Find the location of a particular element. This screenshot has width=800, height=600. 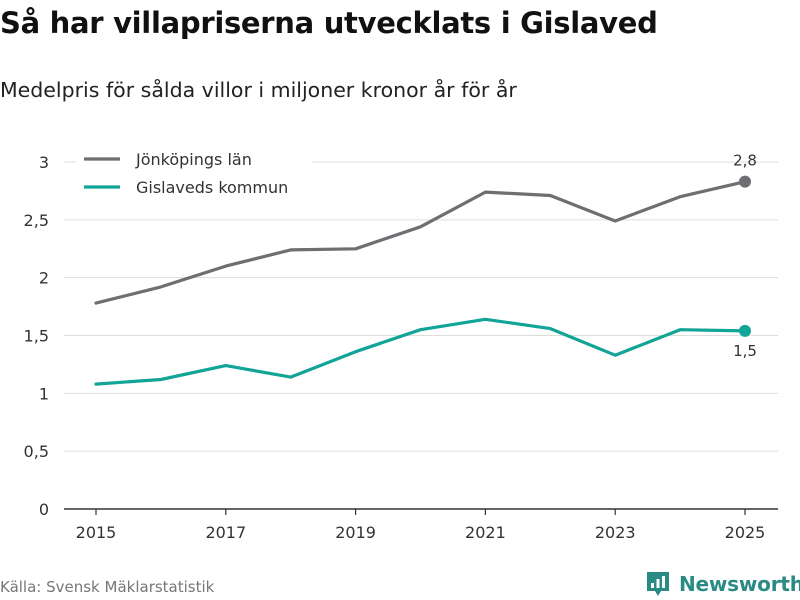

x-axis-ticks: 2015 2017 2019 2021 2023 2025 is located at coordinates (421, 525).